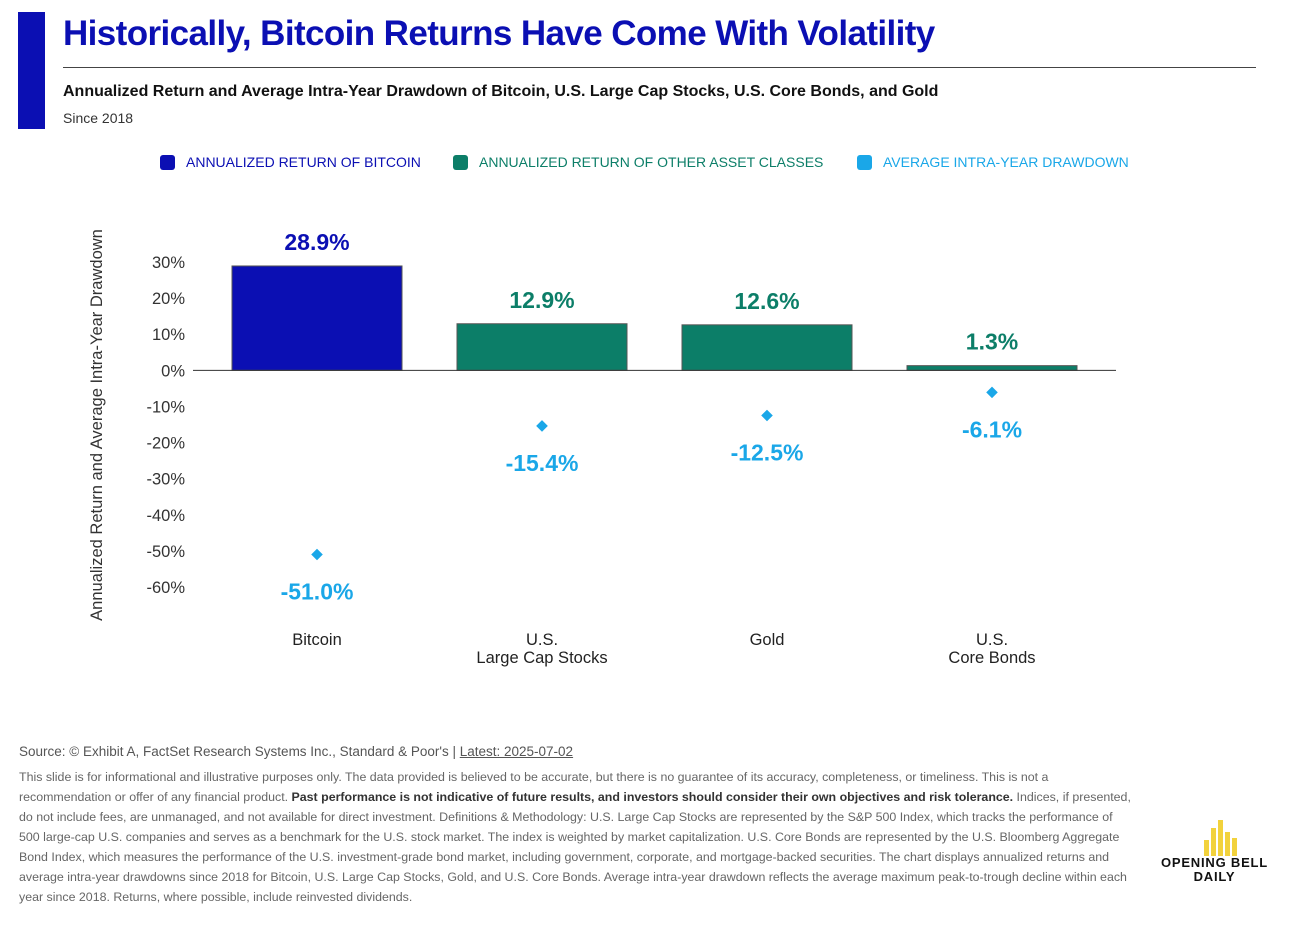 The image size is (1292, 930). What do you see at coordinates (165, 552) in the screenshot?
I see `y-tick-label: -50%` at bounding box center [165, 552].